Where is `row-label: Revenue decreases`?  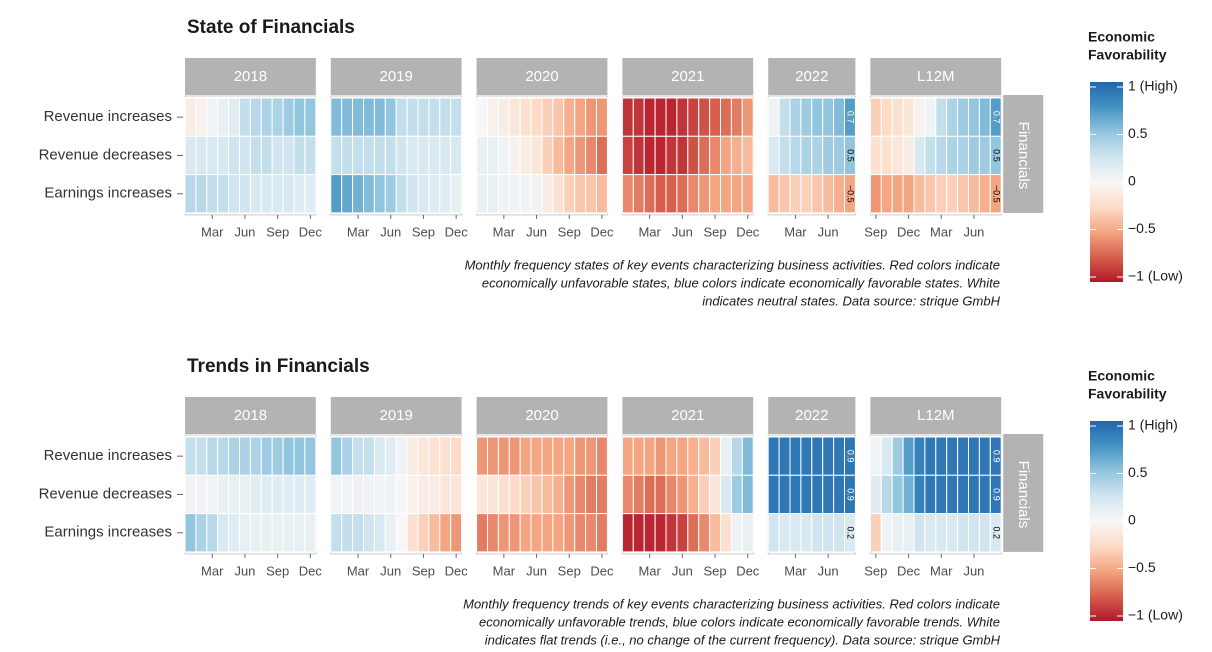
row-label: Revenue decreases is located at coordinates (105, 493).